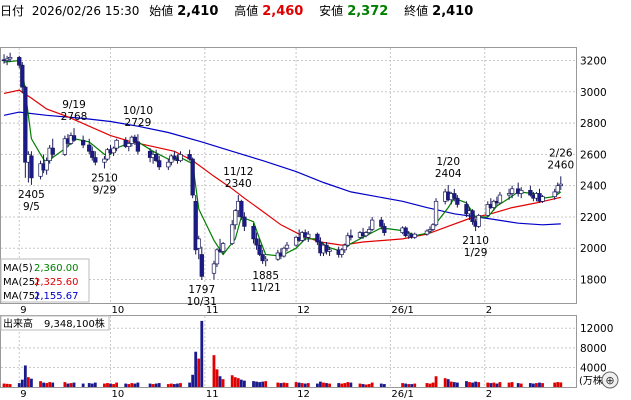 Image resolution: width=631 pixels, height=400 pixels. Describe the element at coordinates (104, 178) in the screenshot. I see `price-annotation-text: 2510` at that location.